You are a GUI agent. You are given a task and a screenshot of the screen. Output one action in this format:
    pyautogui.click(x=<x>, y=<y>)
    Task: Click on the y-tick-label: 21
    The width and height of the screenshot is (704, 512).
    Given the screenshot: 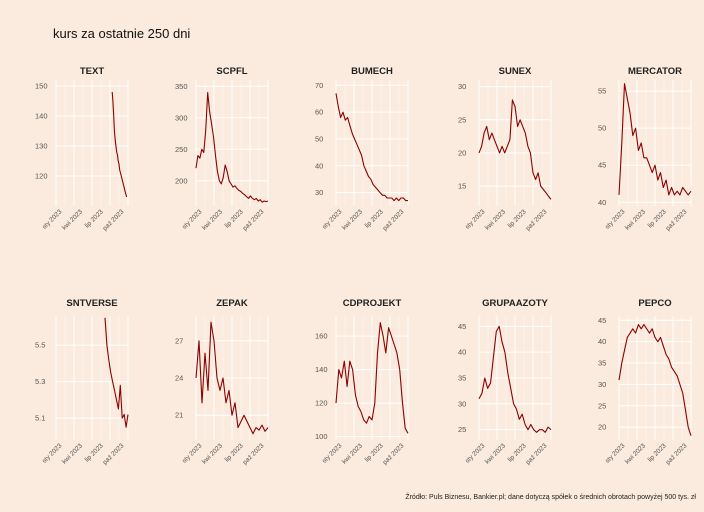 What is the action you would take?
    pyautogui.click(x=179, y=415)
    